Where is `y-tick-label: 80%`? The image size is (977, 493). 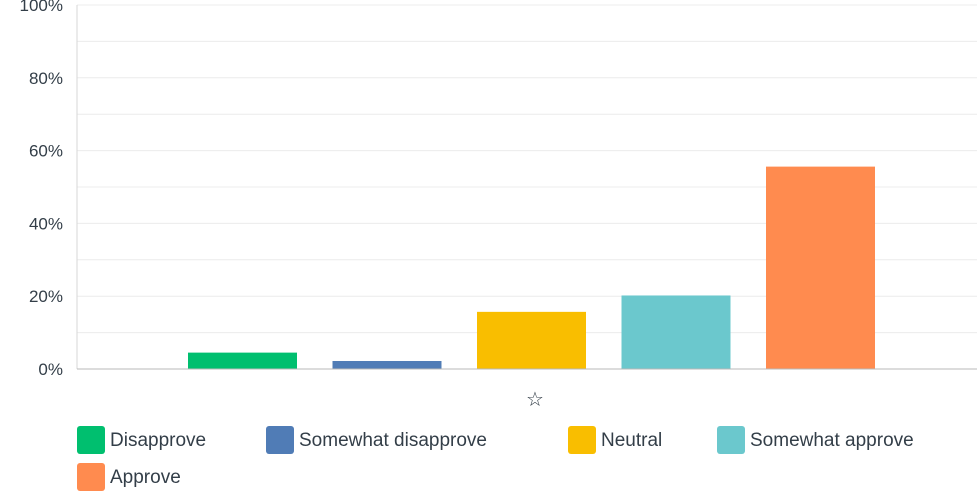
y-tick-label: 80% is located at coordinates (46, 78).